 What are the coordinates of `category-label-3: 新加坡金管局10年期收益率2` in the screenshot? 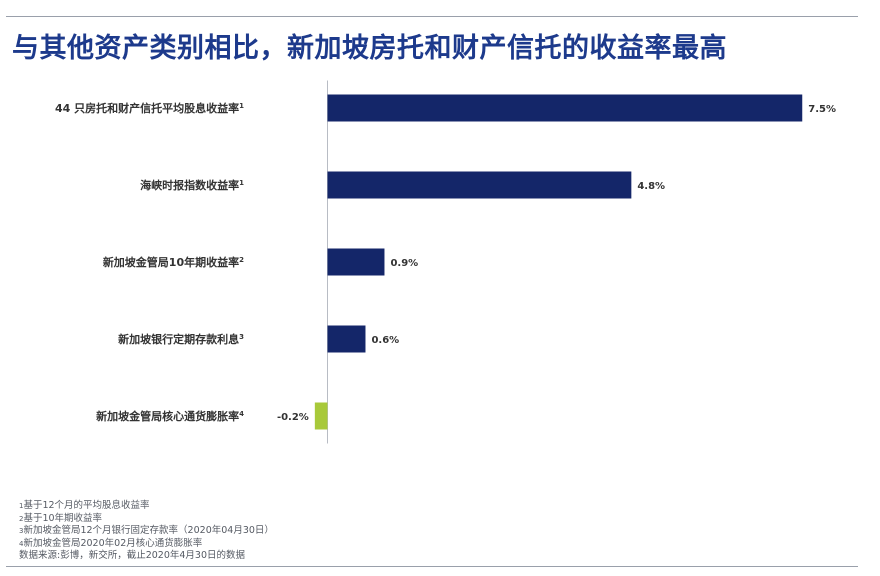 It's located at (173, 262).